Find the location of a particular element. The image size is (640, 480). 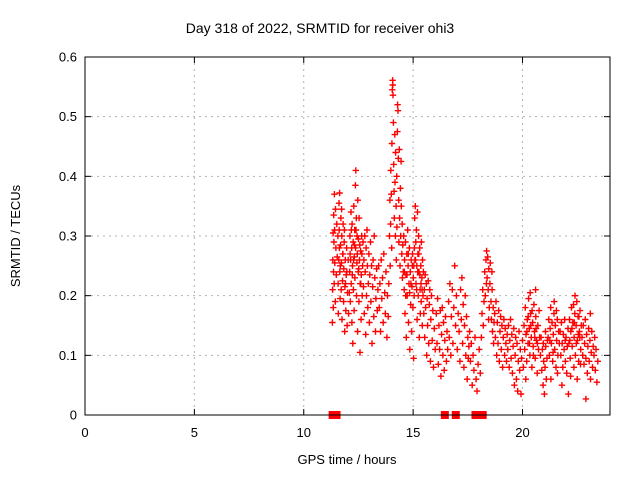

y-tick-label: 0.2 is located at coordinates (68, 295).